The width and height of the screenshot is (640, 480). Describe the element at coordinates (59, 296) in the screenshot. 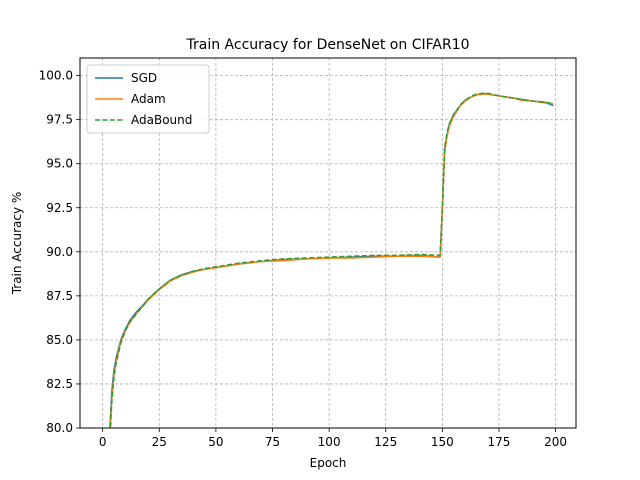

I see `y-tick-label: 87.5` at that location.